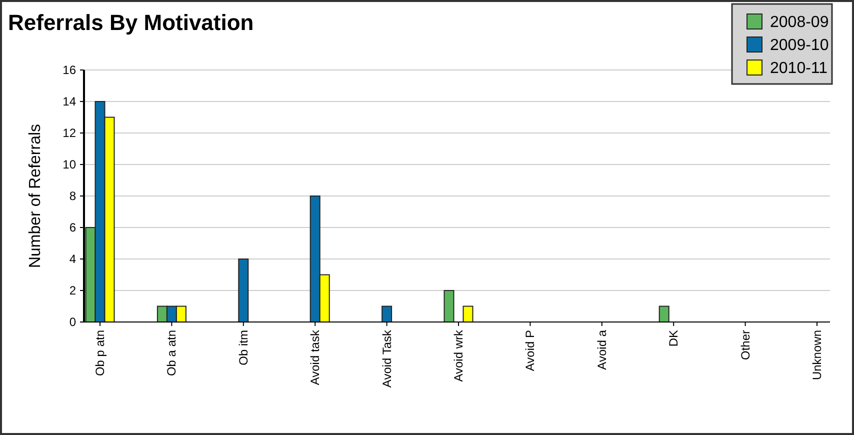 The height and width of the screenshot is (435, 854). I want to click on x-tick-label: Avoid Task, so click(387, 358).